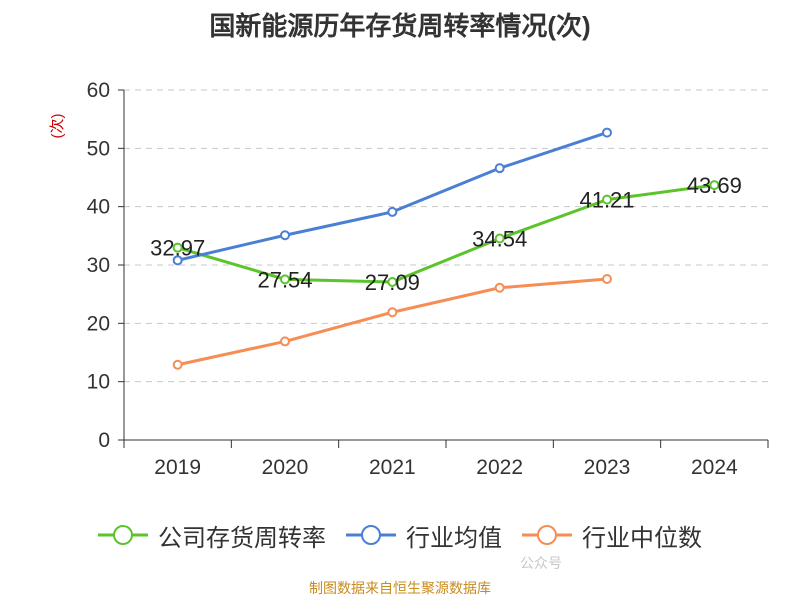 The height and width of the screenshot is (600, 800). I want to click on y-tick-label-0: 0, so click(104, 440).